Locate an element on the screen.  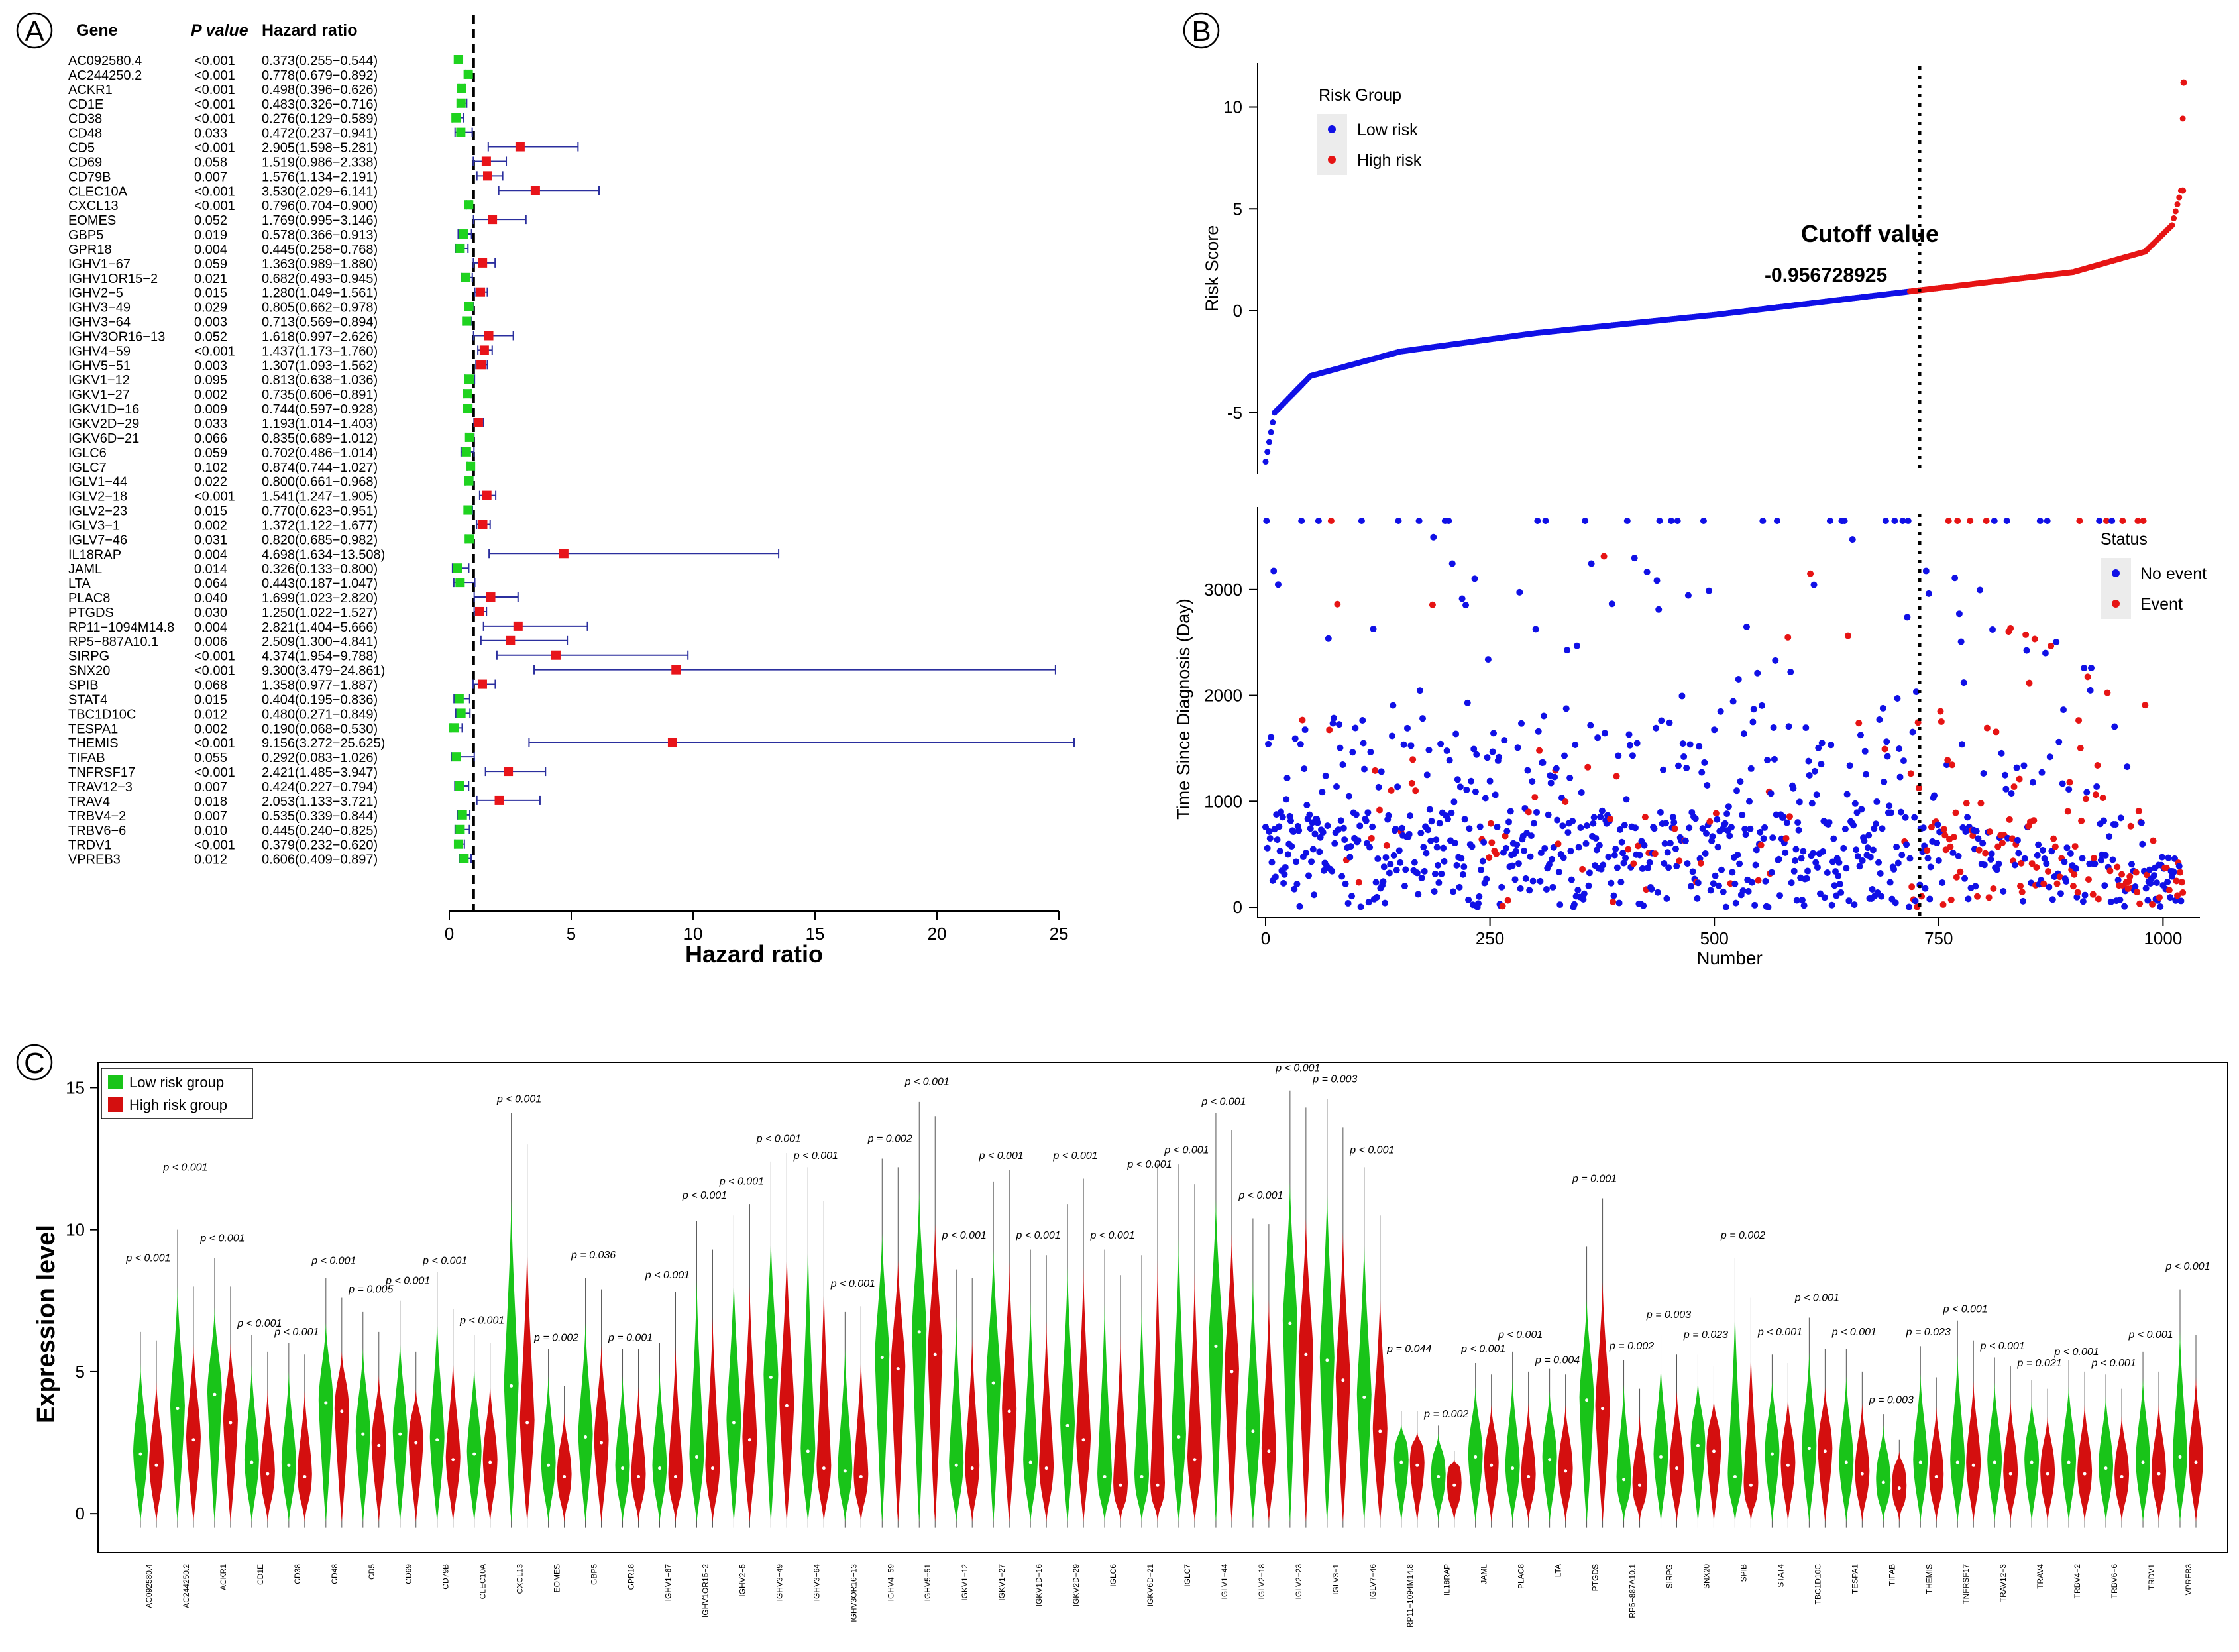
risk-score-points is located at coordinates (1724, 272).